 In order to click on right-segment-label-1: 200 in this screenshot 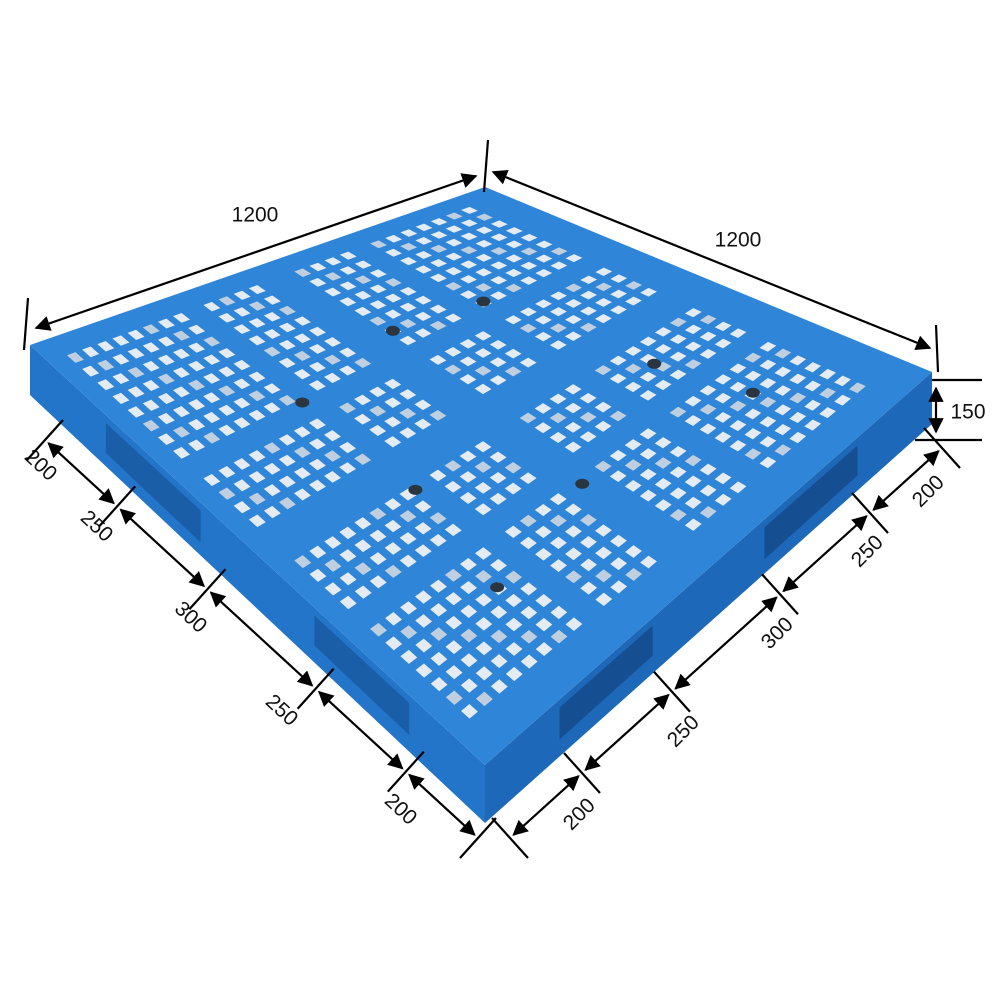, I will do `click(928, 491)`.